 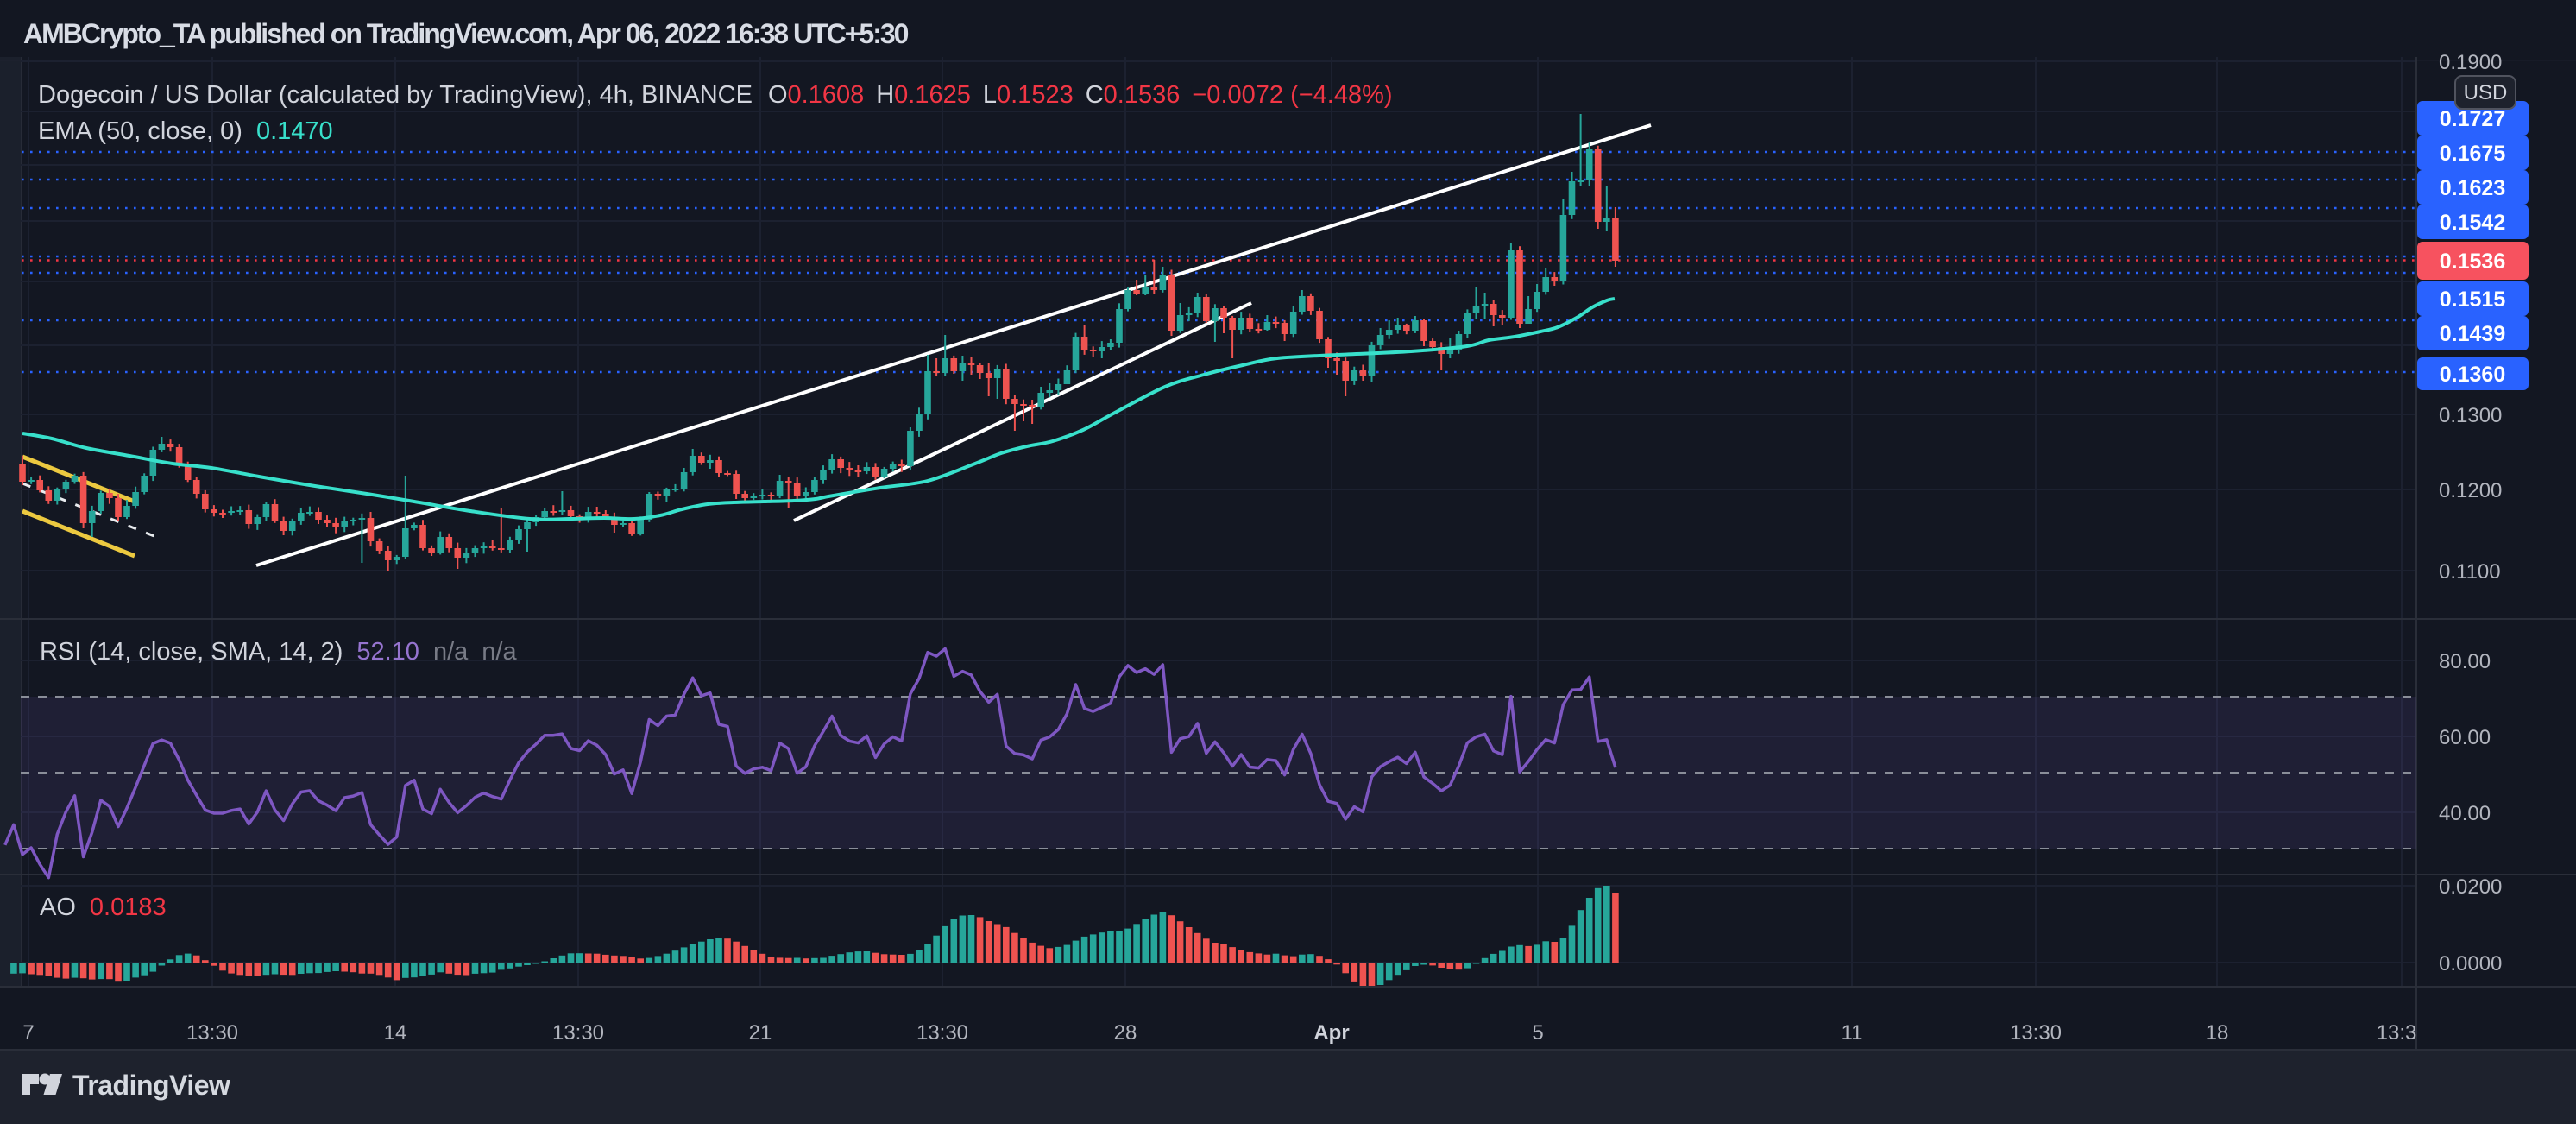 I want to click on svg-text: 18, so click(x=2217, y=1033).